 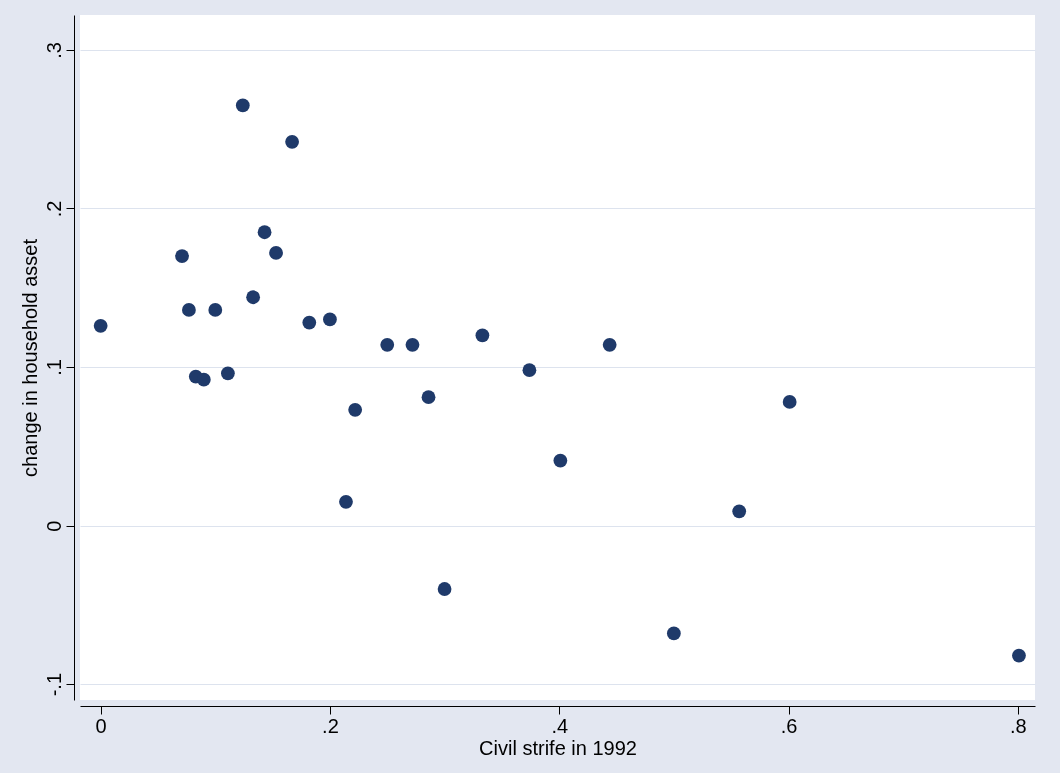 What do you see at coordinates (558, 747) in the screenshot?
I see `x-axis-title: Civil strife in 1992` at bounding box center [558, 747].